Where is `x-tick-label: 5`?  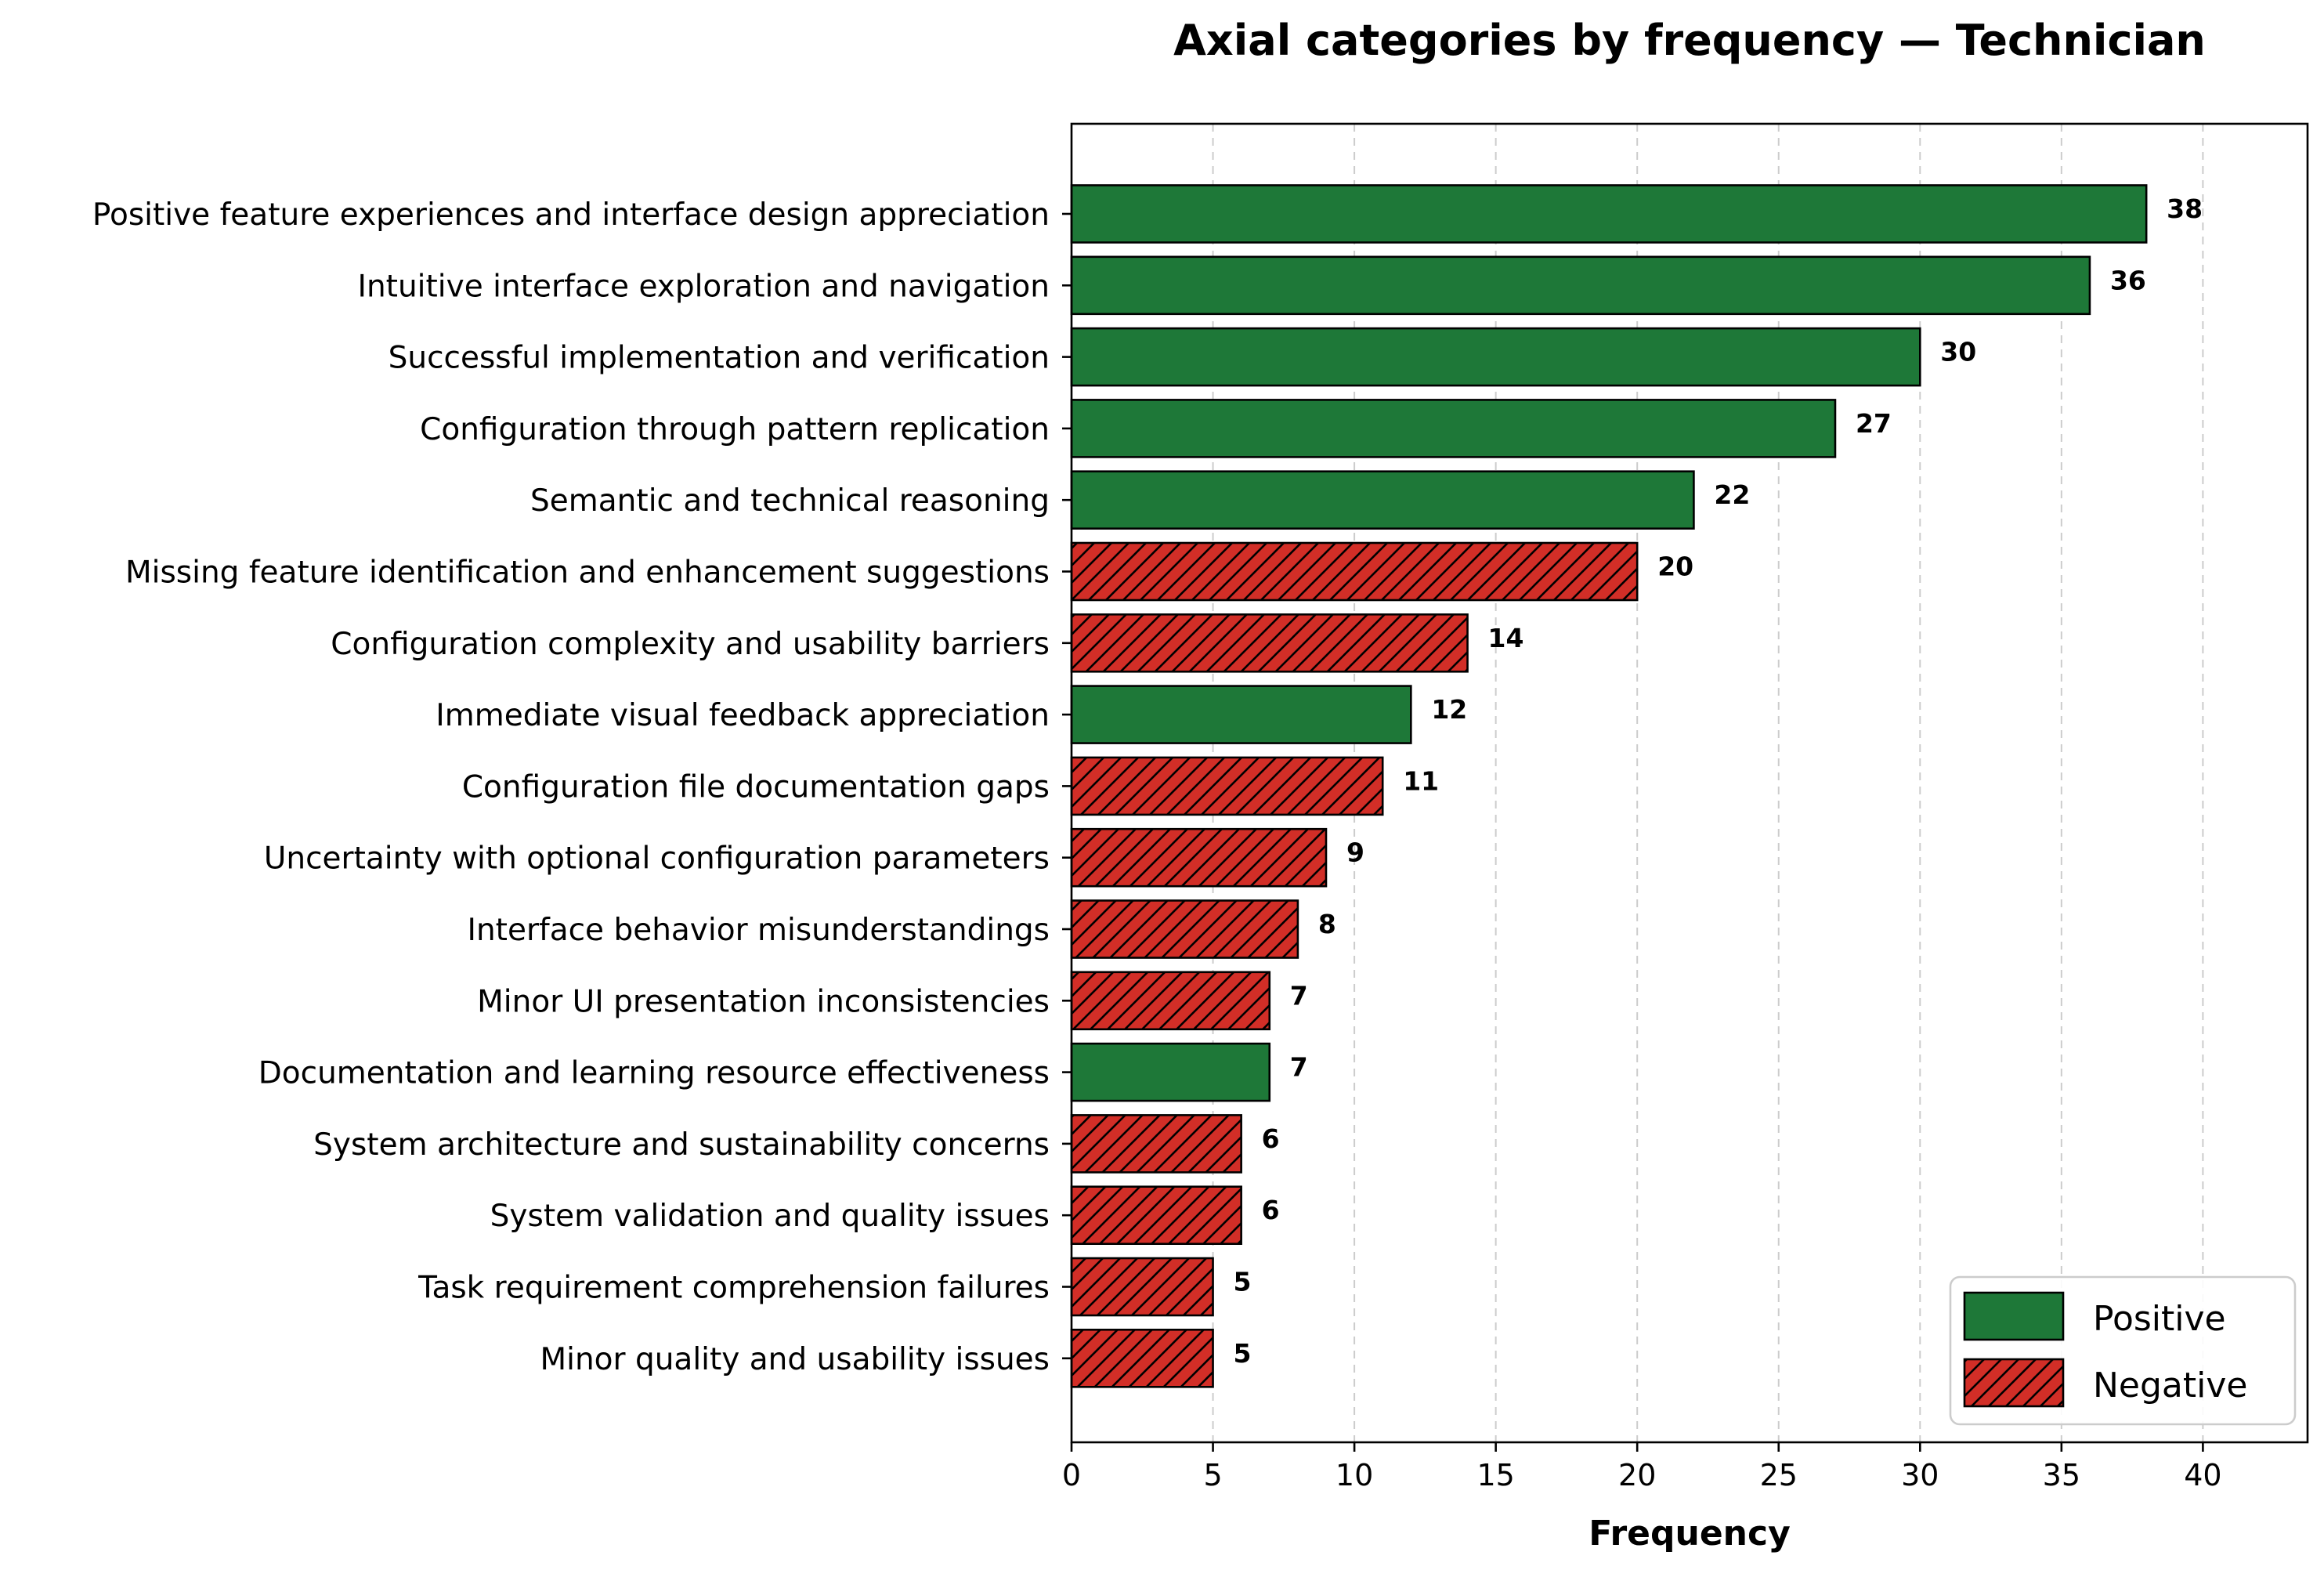
x-tick-label: 5 is located at coordinates (1212, 1475).